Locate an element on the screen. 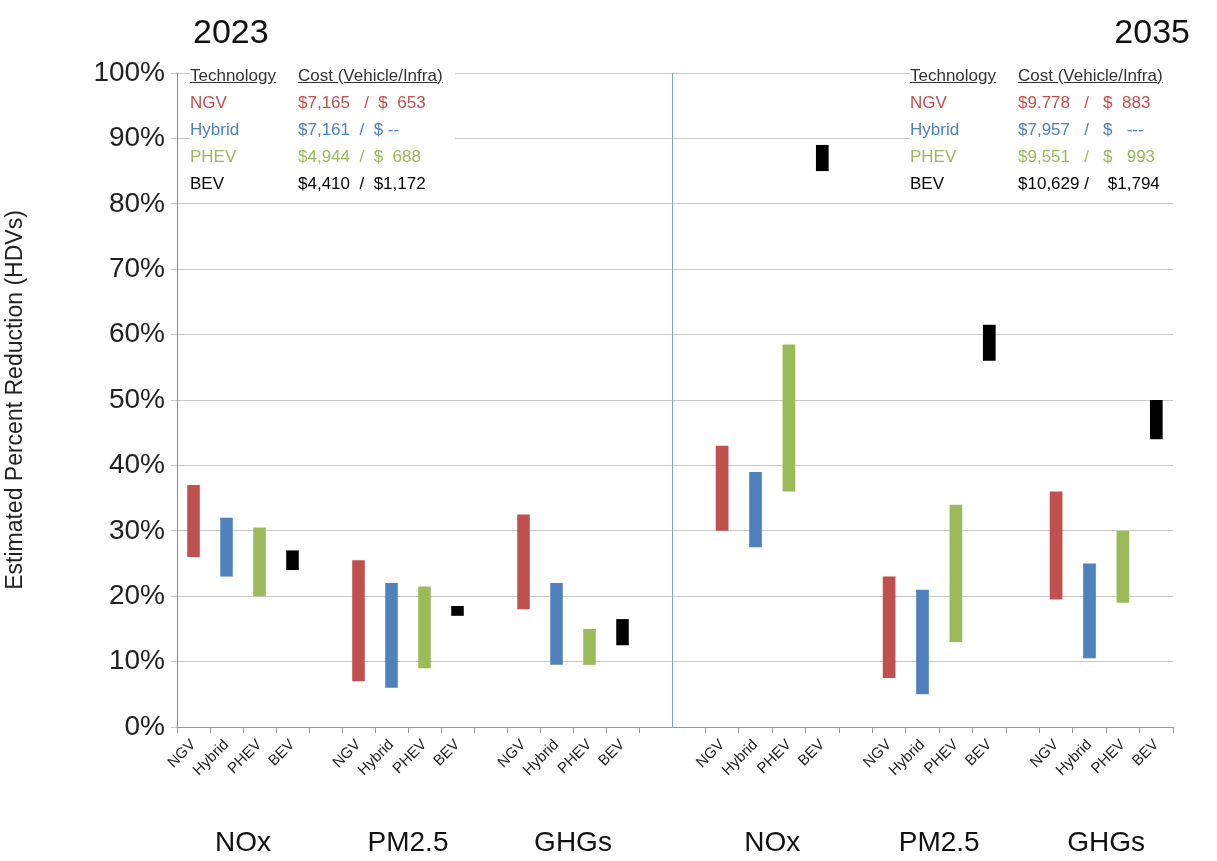 This screenshot has height=861, width=1217. chart-title: 2035 is located at coordinates (1152, 31).